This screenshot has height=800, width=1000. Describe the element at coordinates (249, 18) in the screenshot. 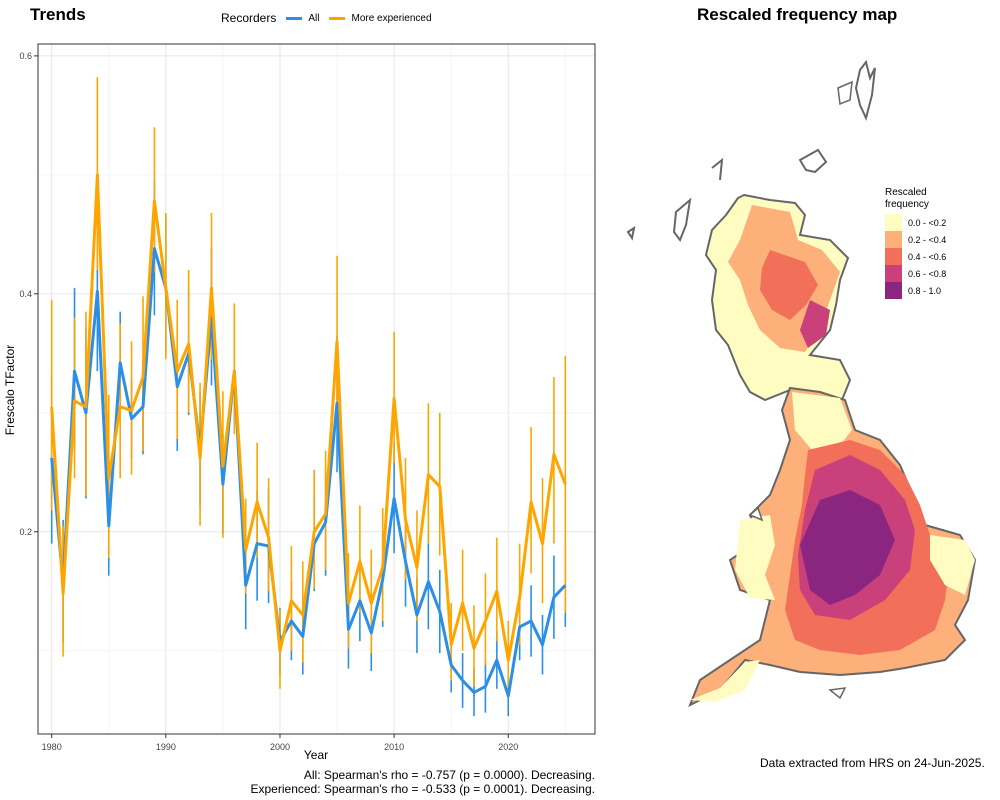

I see `legend-title: Recorders` at that location.